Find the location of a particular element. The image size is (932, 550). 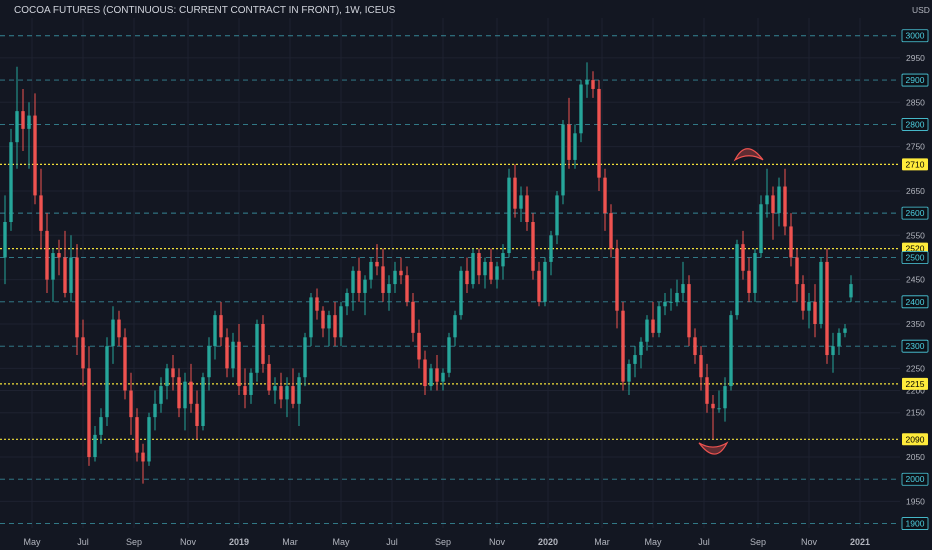

level-badge-2710: 2710 is located at coordinates (915, 164).